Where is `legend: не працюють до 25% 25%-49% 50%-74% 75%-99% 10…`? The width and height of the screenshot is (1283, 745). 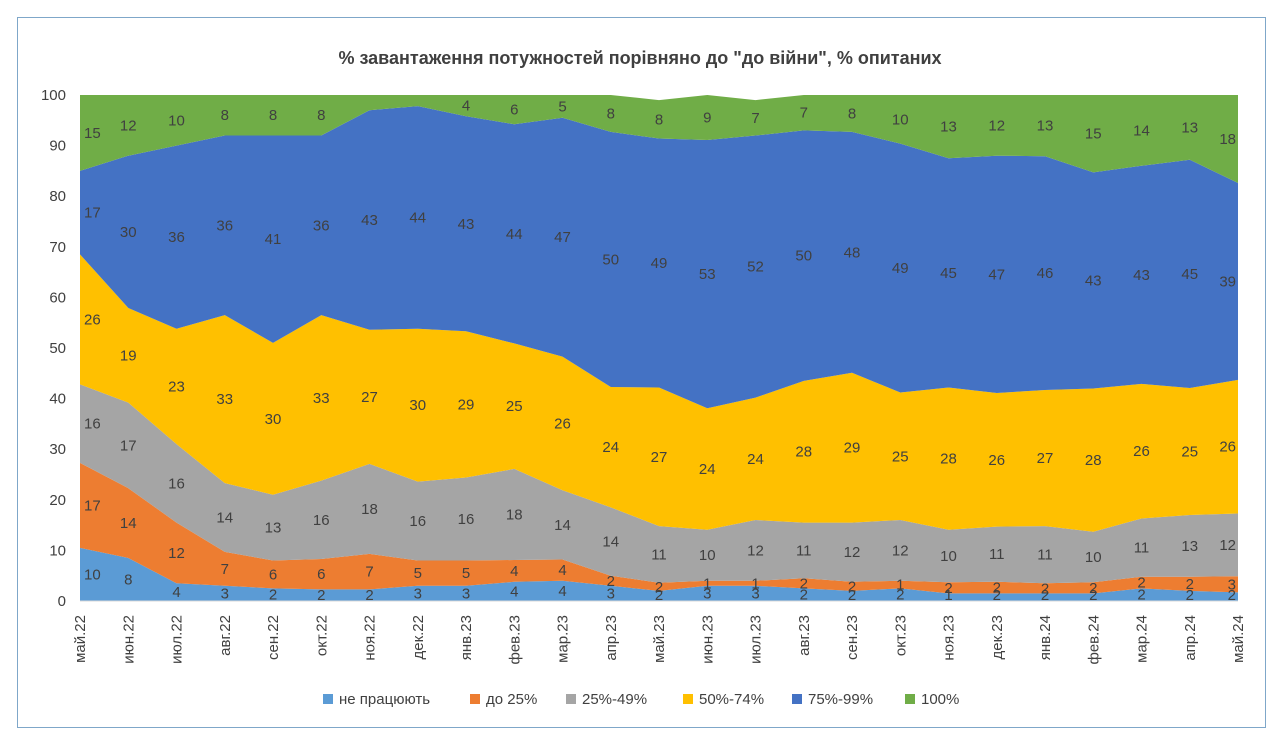
legend: не працюють до 25% 25%-49% 50%-74% 75%-99% 10… is located at coordinates (641, 699).